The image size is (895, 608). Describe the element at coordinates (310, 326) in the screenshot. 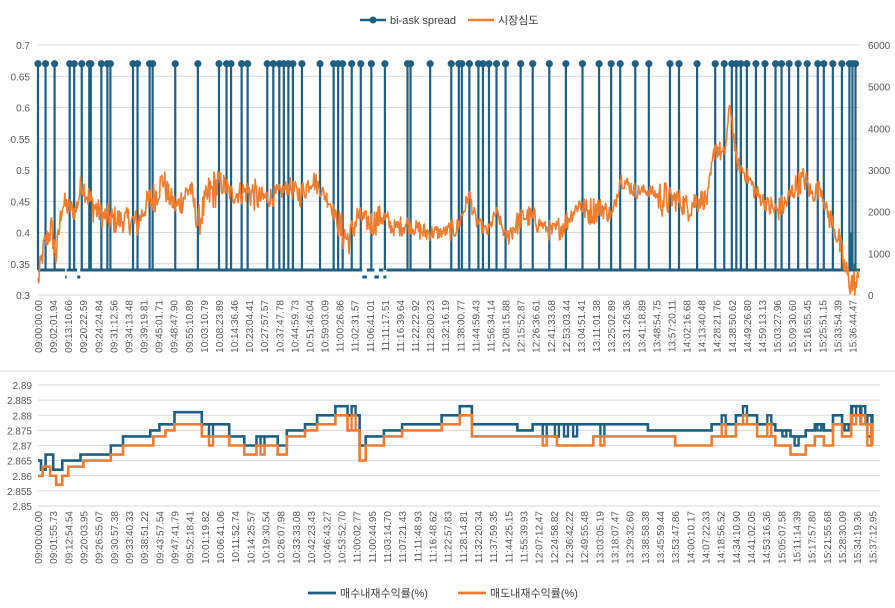

I see `chart1-x-tick: 10:51:46.04` at that location.